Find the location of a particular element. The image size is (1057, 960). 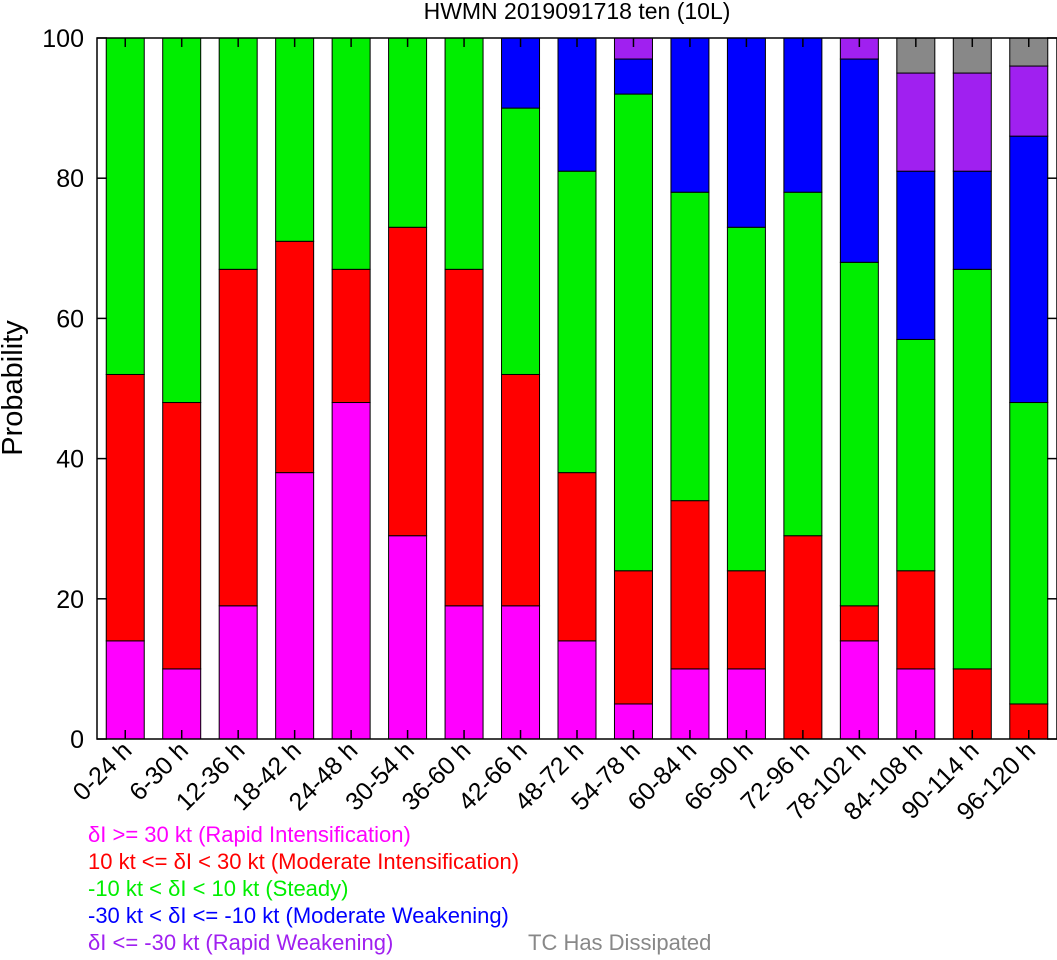

y-tick-label: 40 is located at coordinates (70, 460).